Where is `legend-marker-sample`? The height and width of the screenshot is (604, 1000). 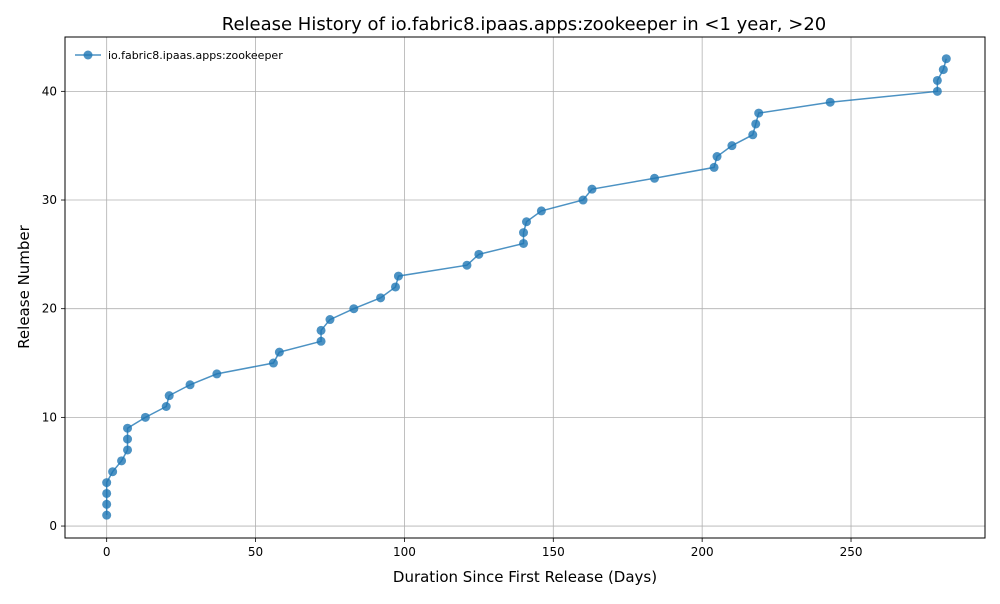
legend-marker-sample is located at coordinates (88, 55).